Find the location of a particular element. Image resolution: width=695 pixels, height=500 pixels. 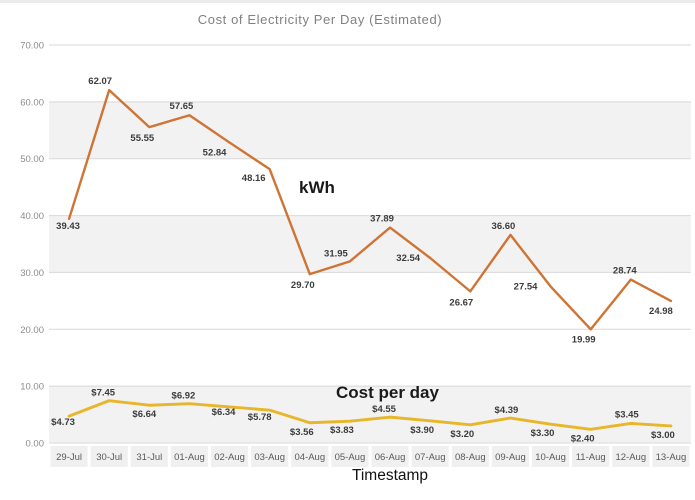

x-category-label: 06-Aug is located at coordinates (390, 457).